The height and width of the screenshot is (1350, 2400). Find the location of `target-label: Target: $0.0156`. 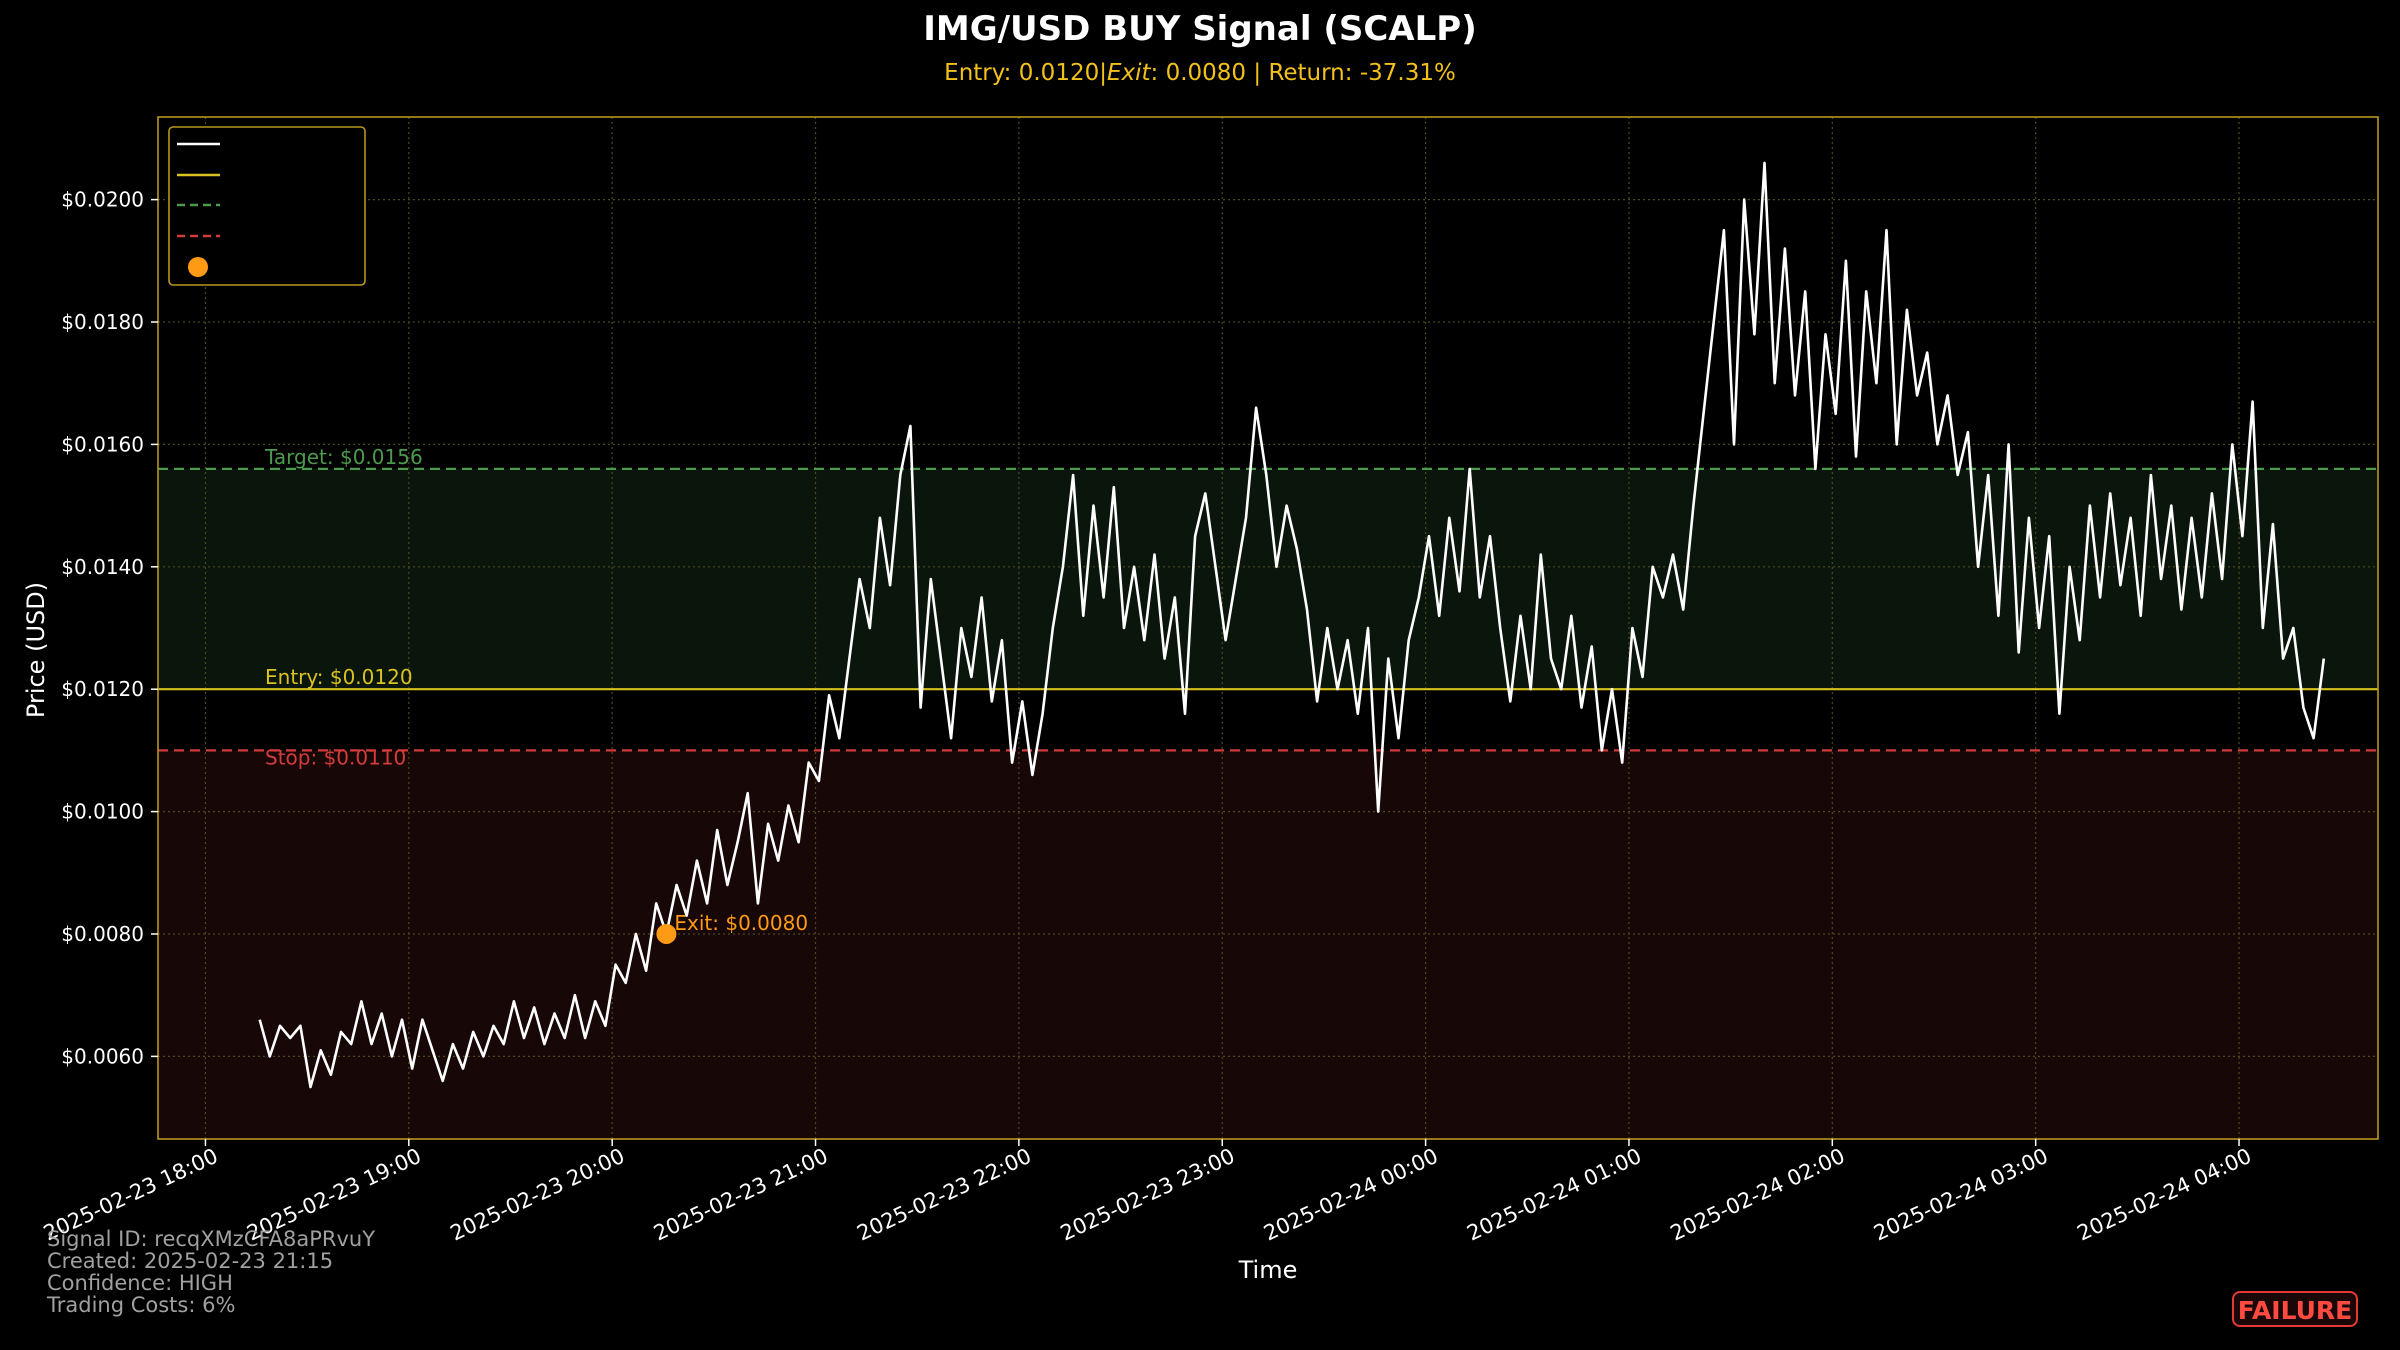

target-label: Target: $0.0156 is located at coordinates (343, 457).